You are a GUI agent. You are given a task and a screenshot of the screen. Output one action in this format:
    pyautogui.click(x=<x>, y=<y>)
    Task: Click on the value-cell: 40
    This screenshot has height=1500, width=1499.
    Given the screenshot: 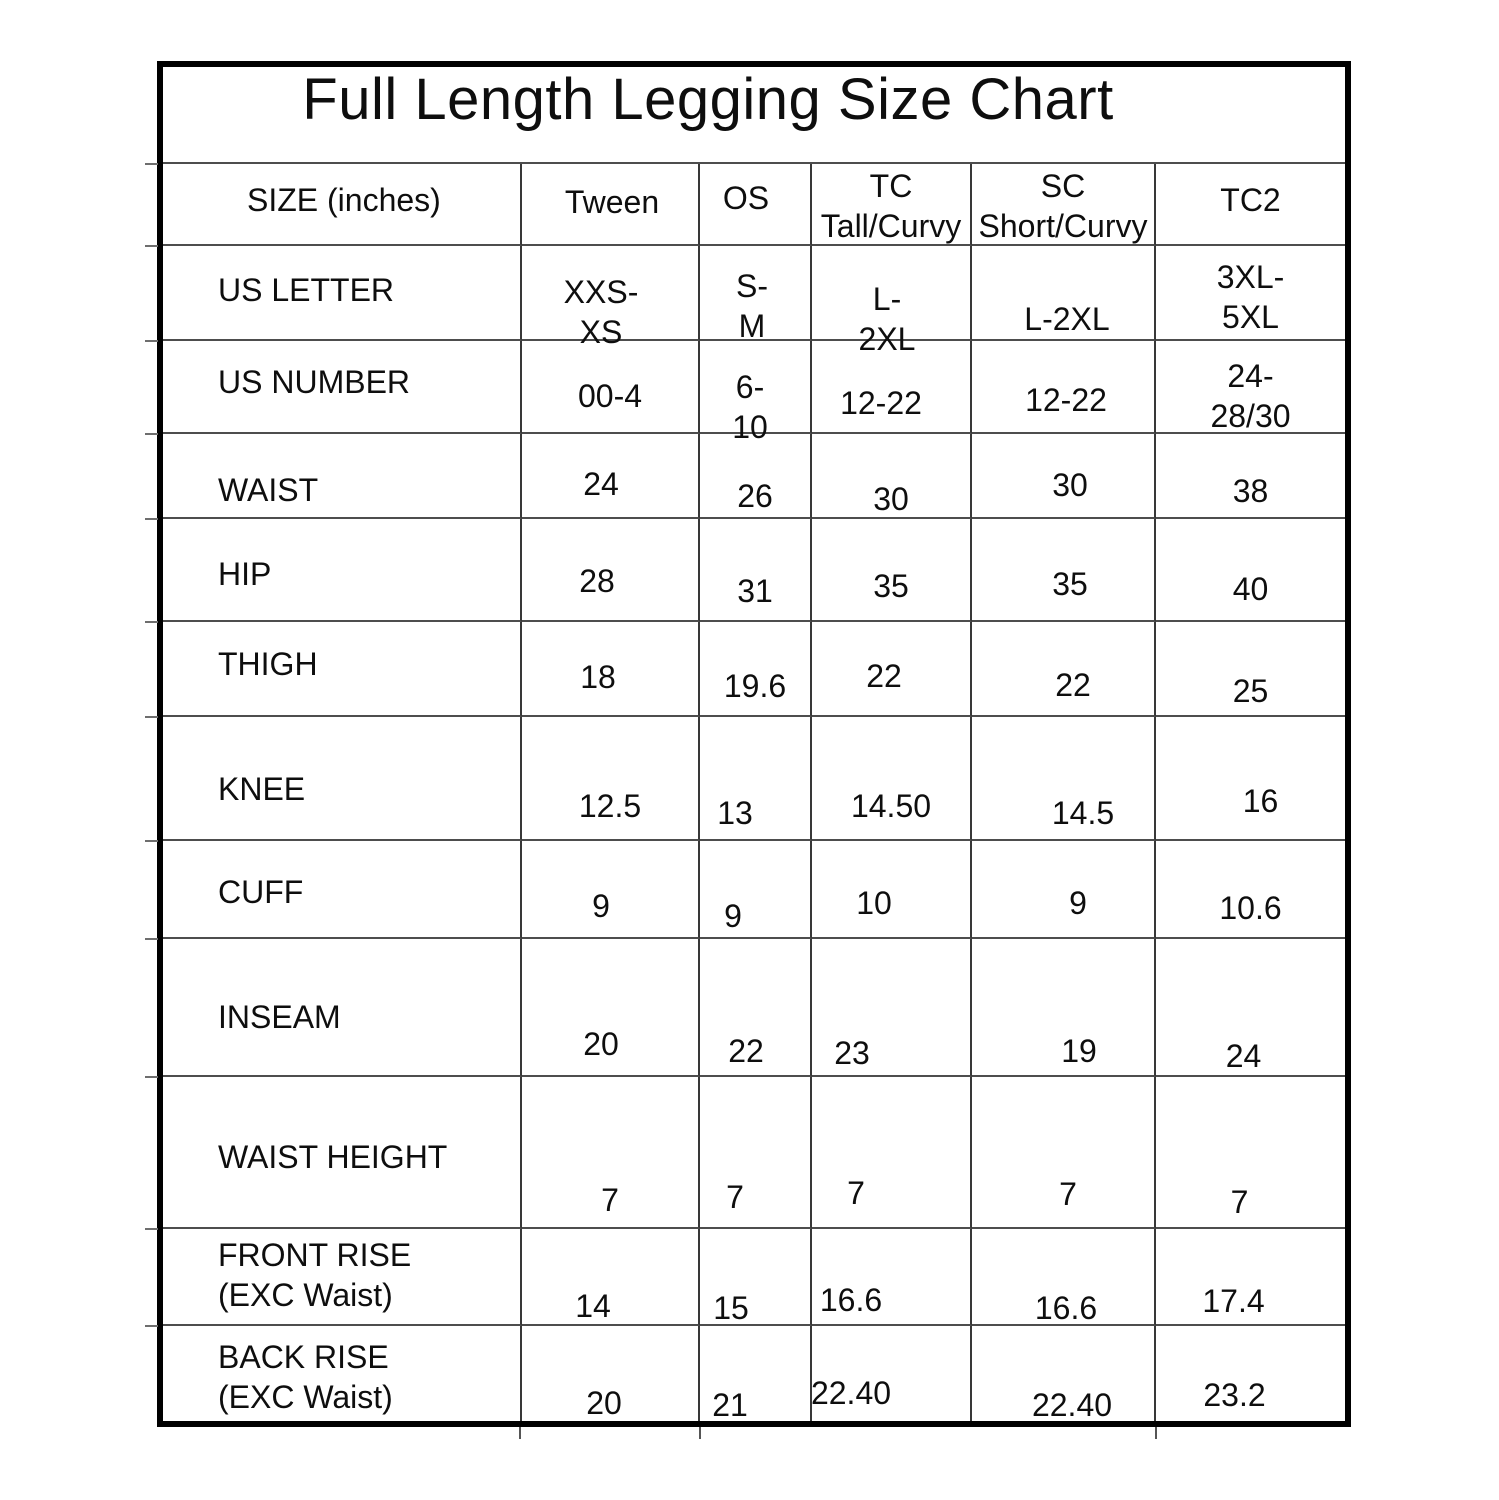 What is the action you would take?
    pyautogui.click(x=1250, y=570)
    